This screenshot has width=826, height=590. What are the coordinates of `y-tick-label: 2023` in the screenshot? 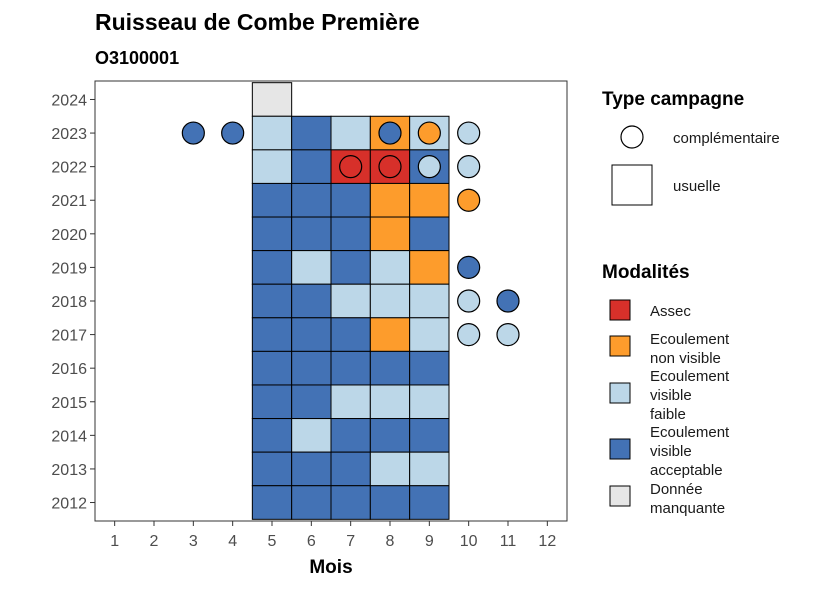 It's located at (69, 134).